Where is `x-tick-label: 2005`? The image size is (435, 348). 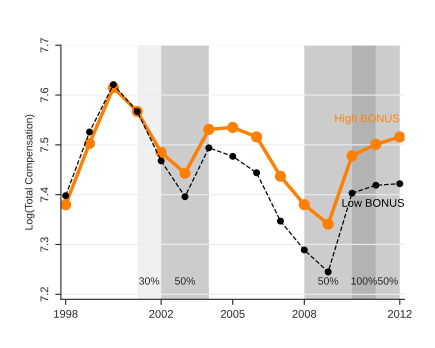 x-tick-label: 2005 is located at coordinates (232, 314).